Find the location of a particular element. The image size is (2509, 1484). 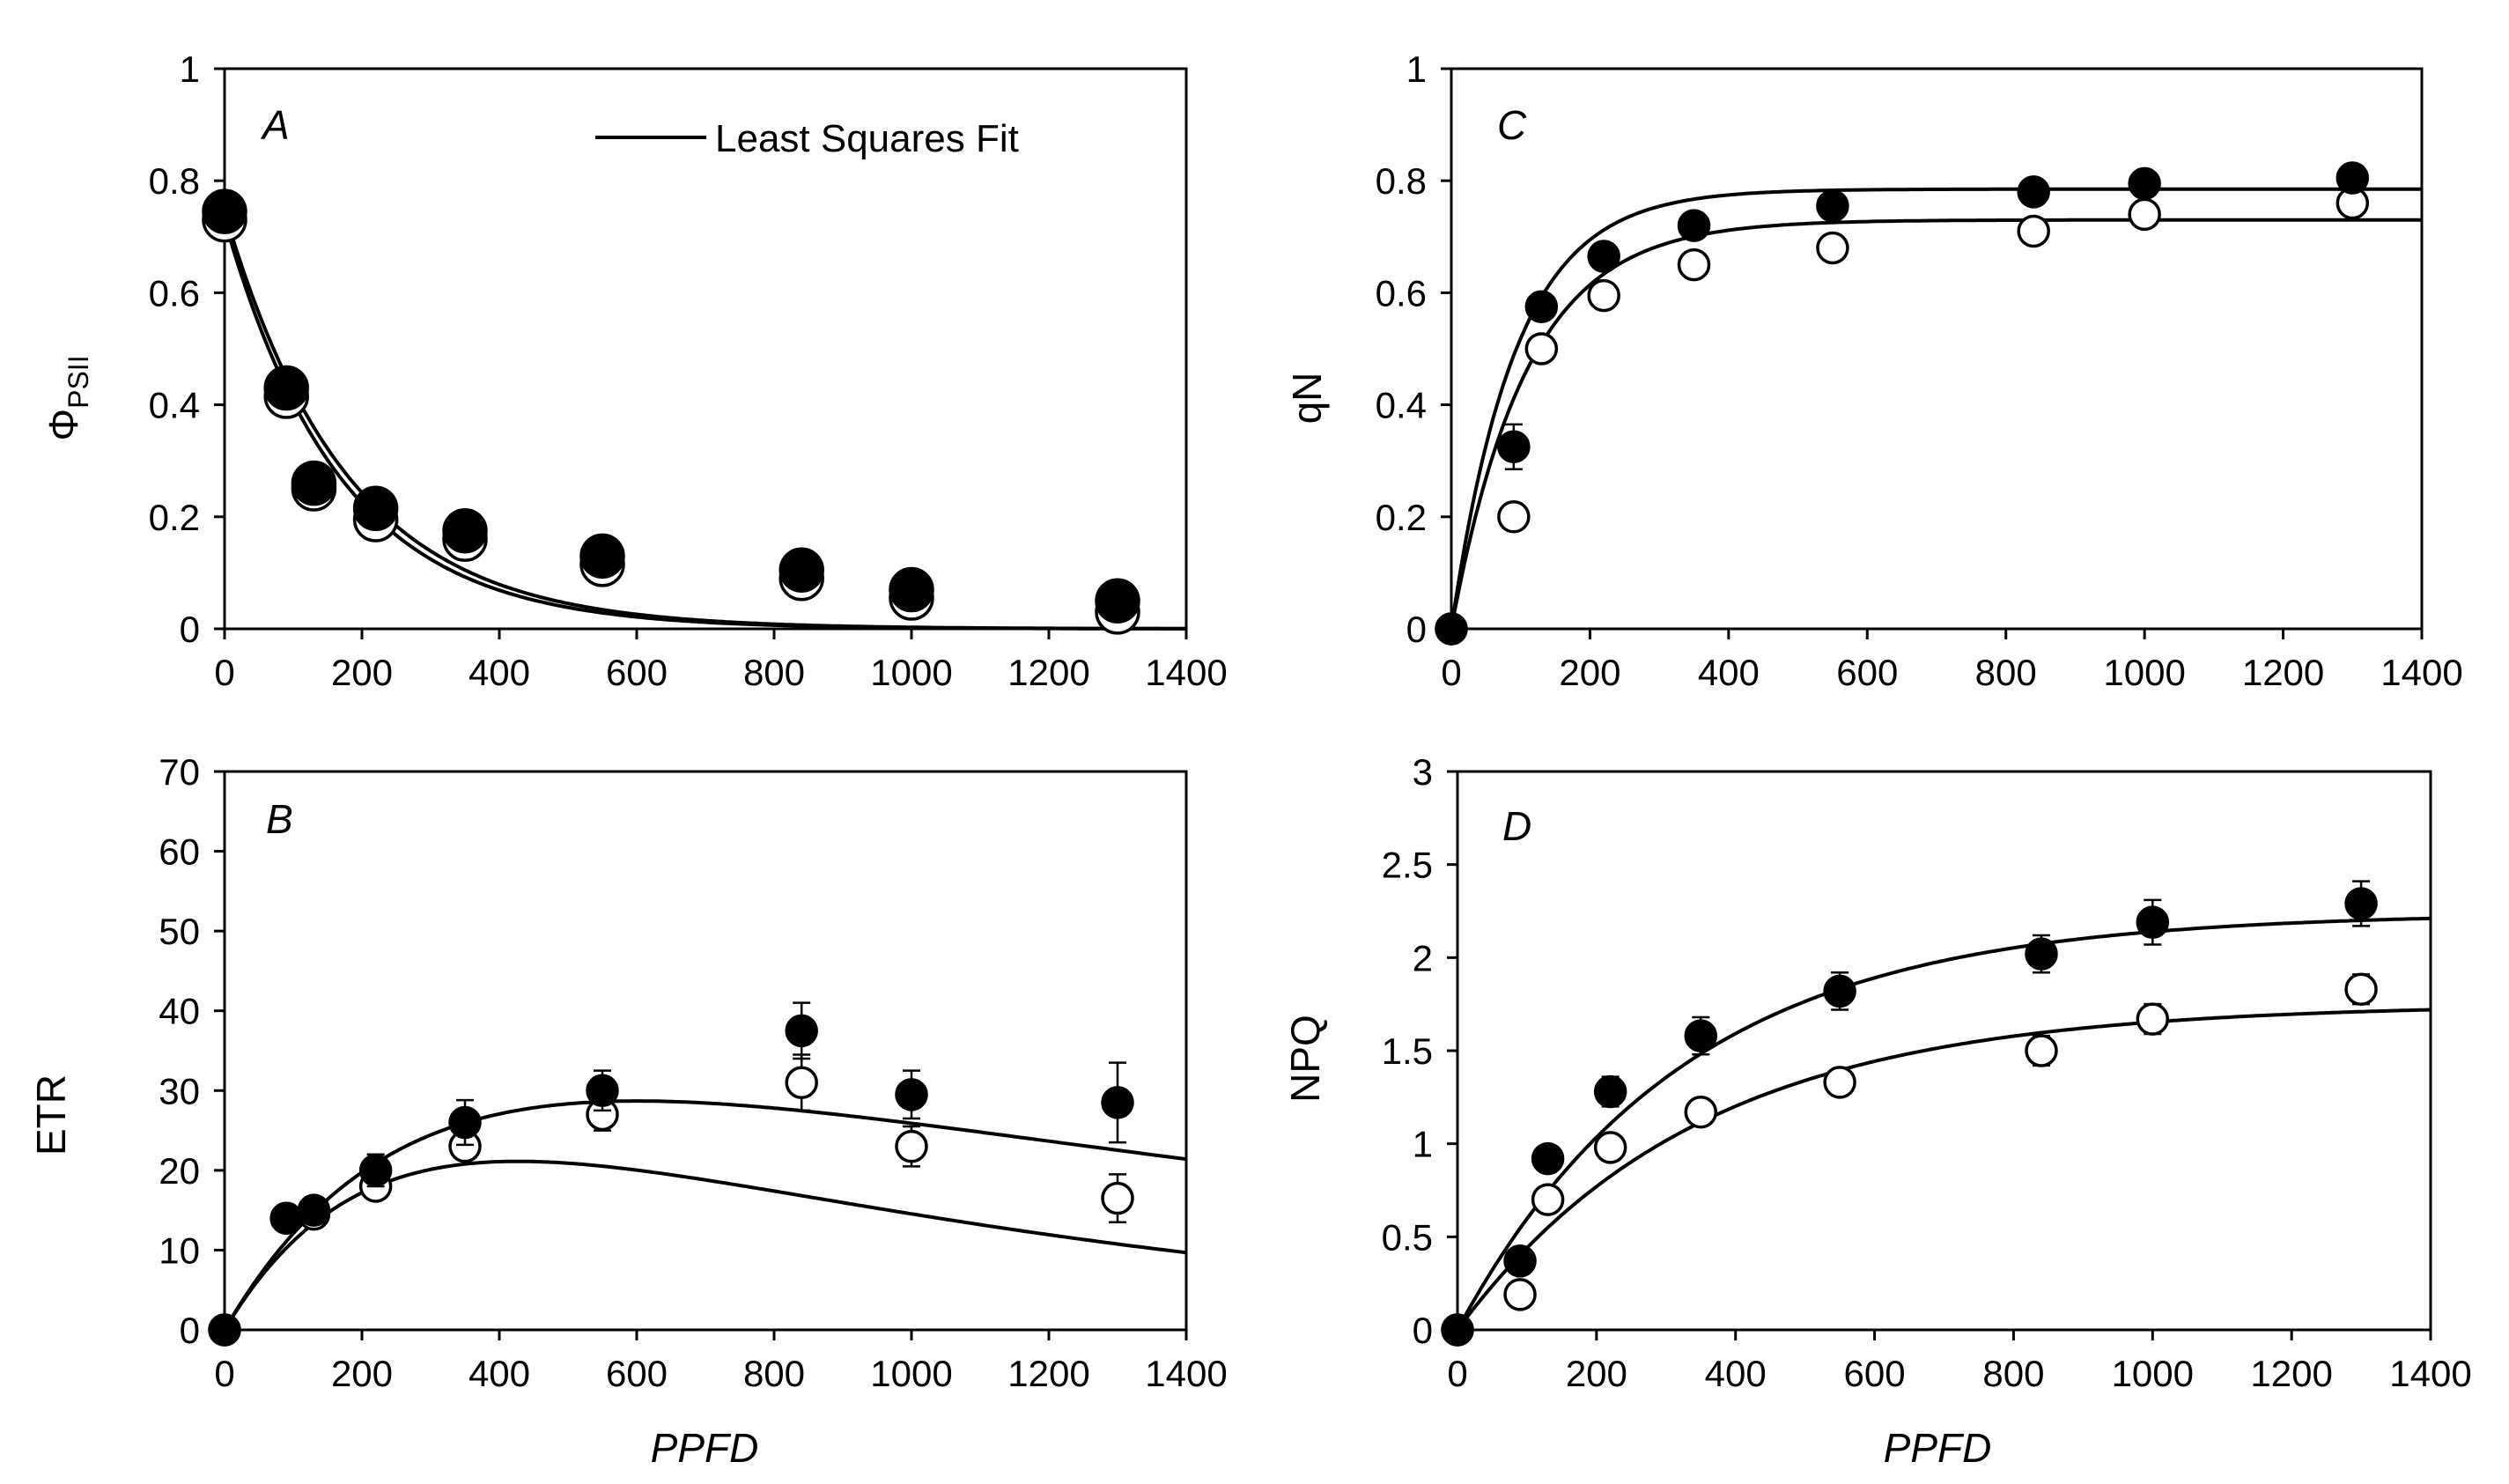

panel-A-x-tick-label: 200 is located at coordinates (362, 672).